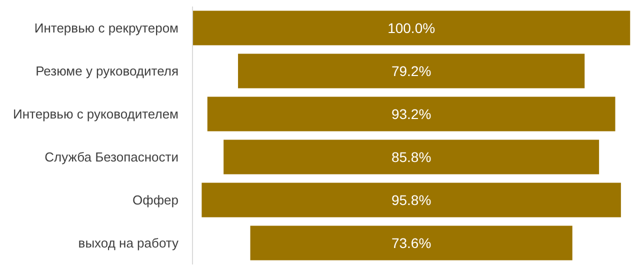 This screenshot has width=640, height=270. What do you see at coordinates (155, 200) in the screenshot?
I see `category-label: Оффер` at bounding box center [155, 200].